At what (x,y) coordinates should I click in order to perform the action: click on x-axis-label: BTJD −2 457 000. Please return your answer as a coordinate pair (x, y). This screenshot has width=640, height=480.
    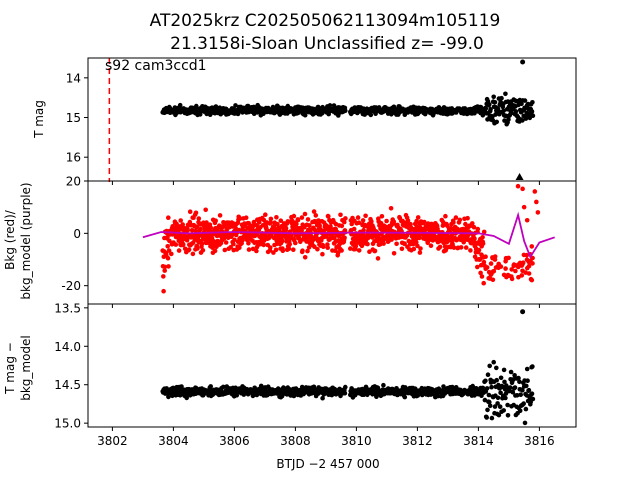
    Looking at the image, I should click on (327, 464).